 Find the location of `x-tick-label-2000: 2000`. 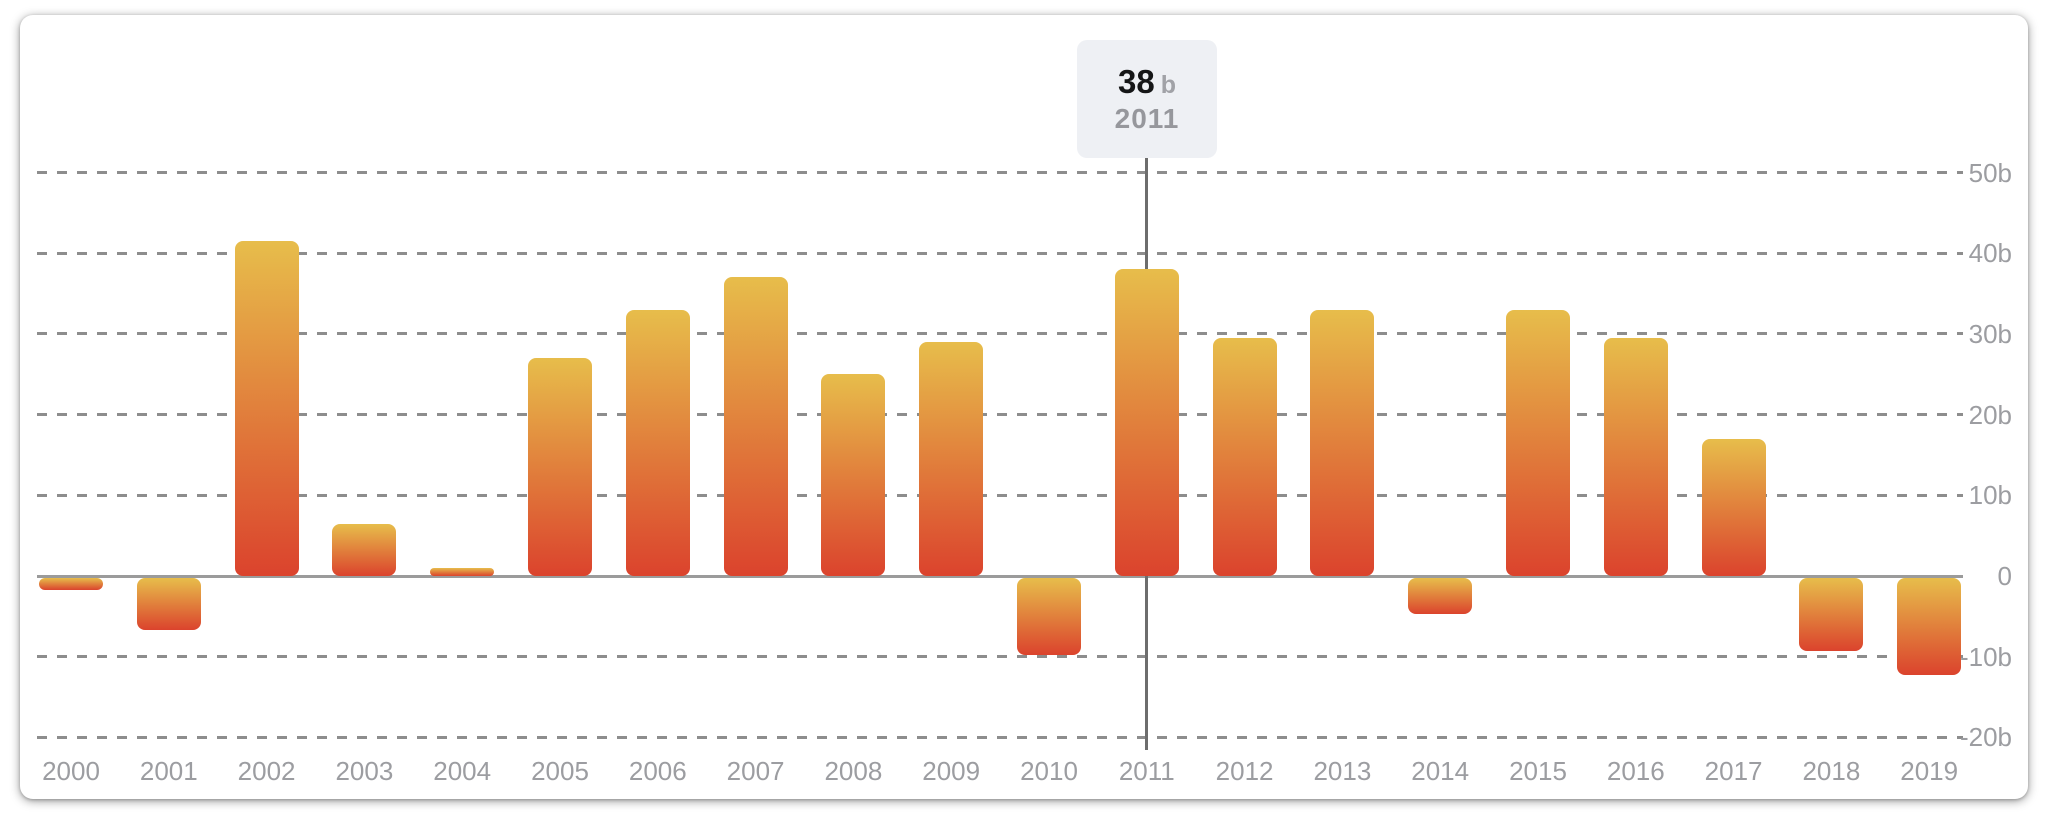

x-tick-label-2000: 2000 is located at coordinates (71, 771).